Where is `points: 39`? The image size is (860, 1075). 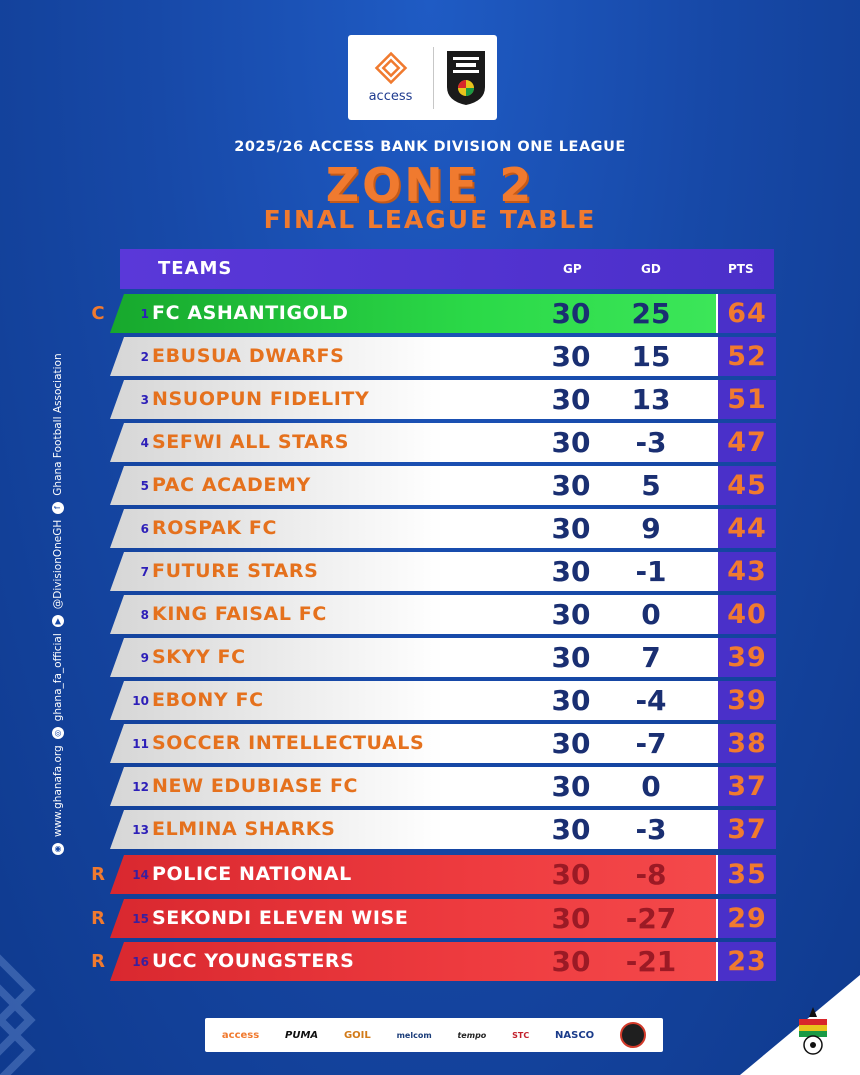
points: 39 is located at coordinates (747, 657).